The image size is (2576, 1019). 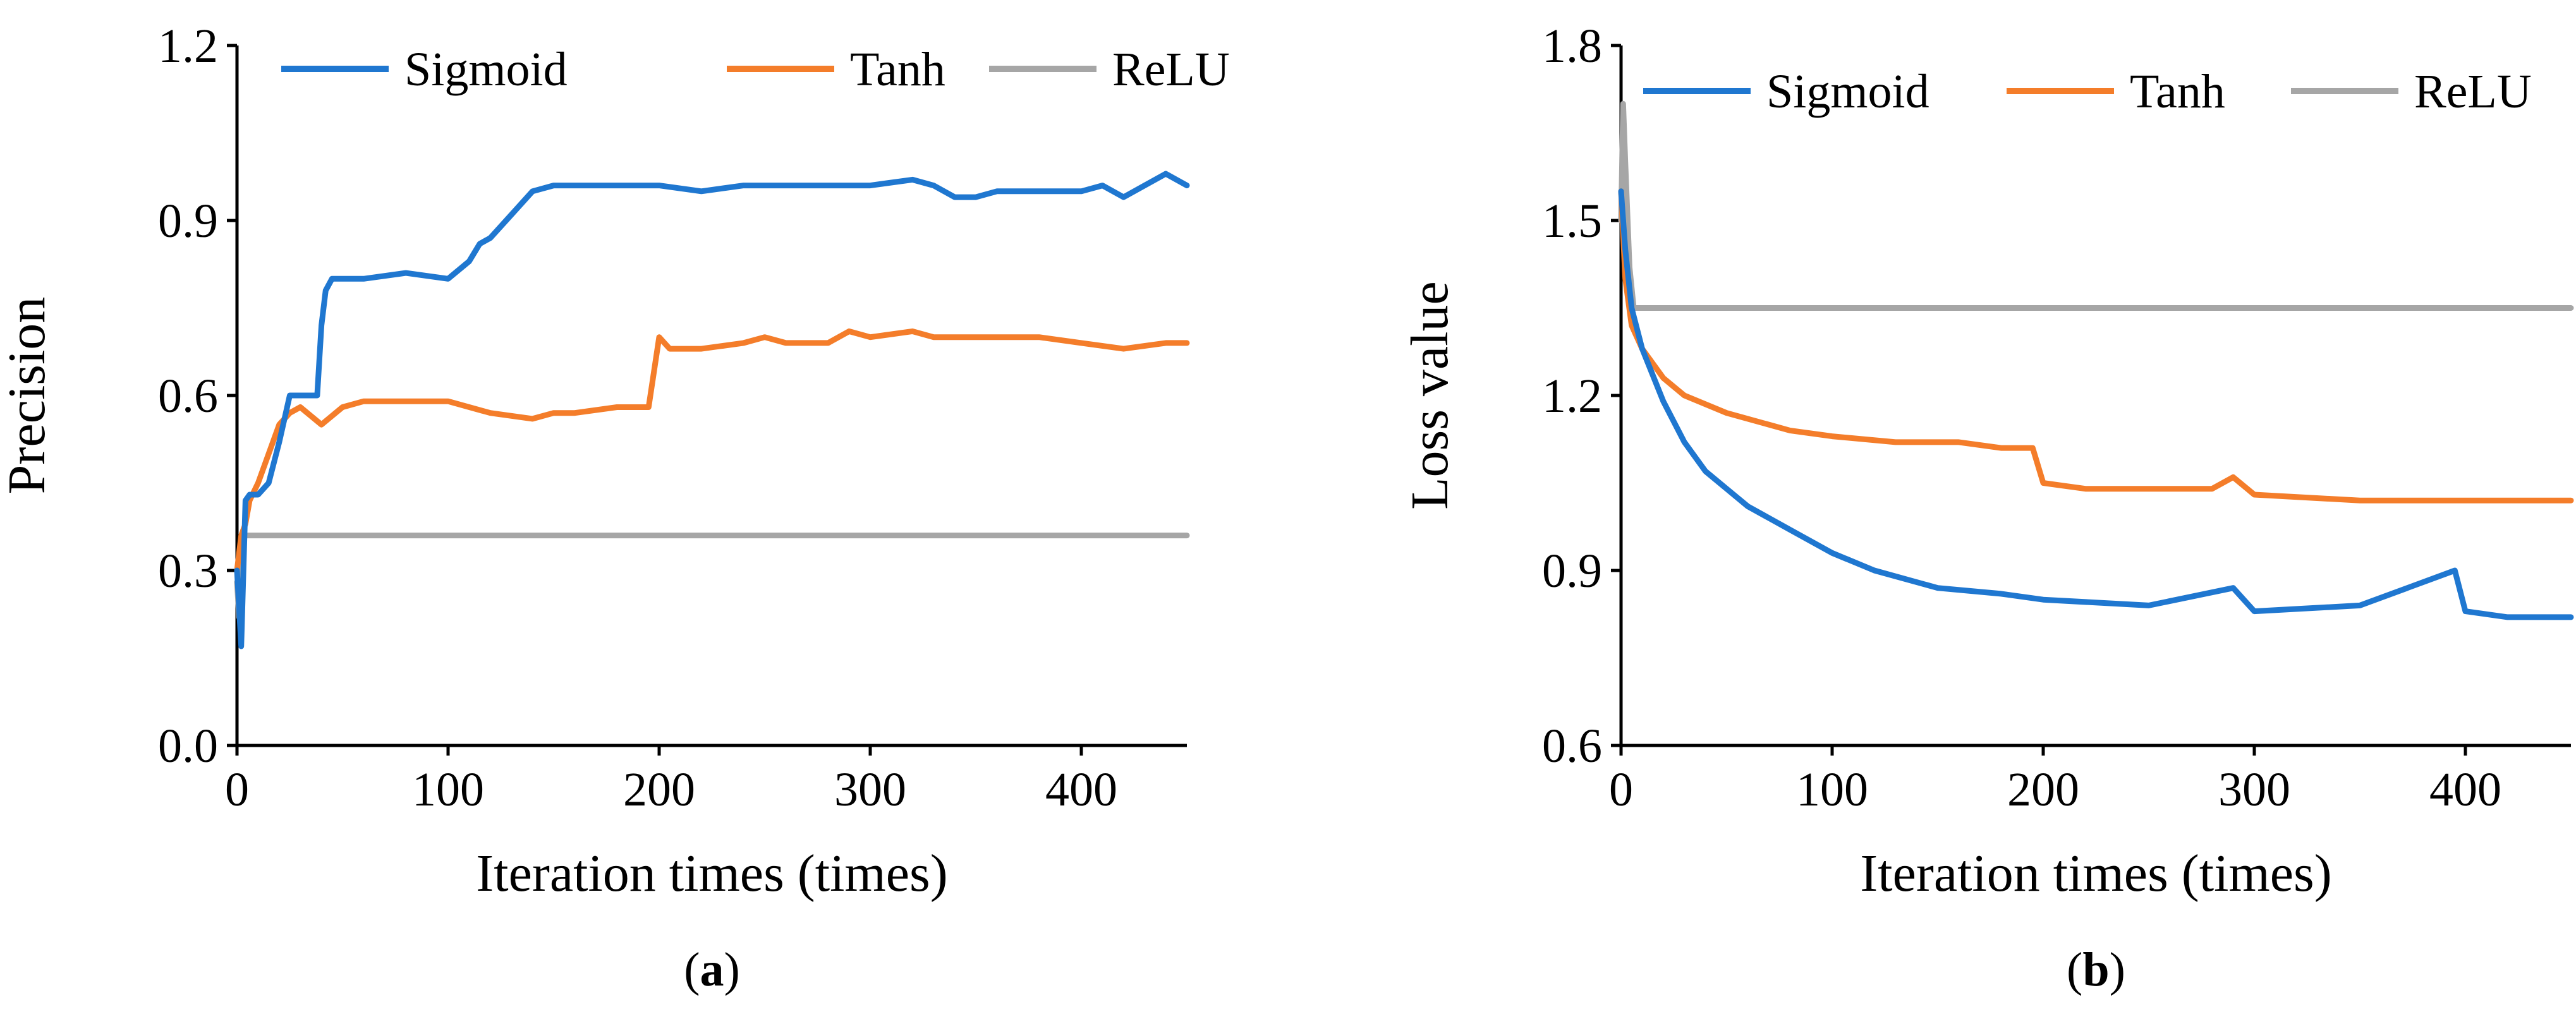 What do you see at coordinates (28, 396) in the screenshot?
I see `y-axis-title: Precision` at bounding box center [28, 396].